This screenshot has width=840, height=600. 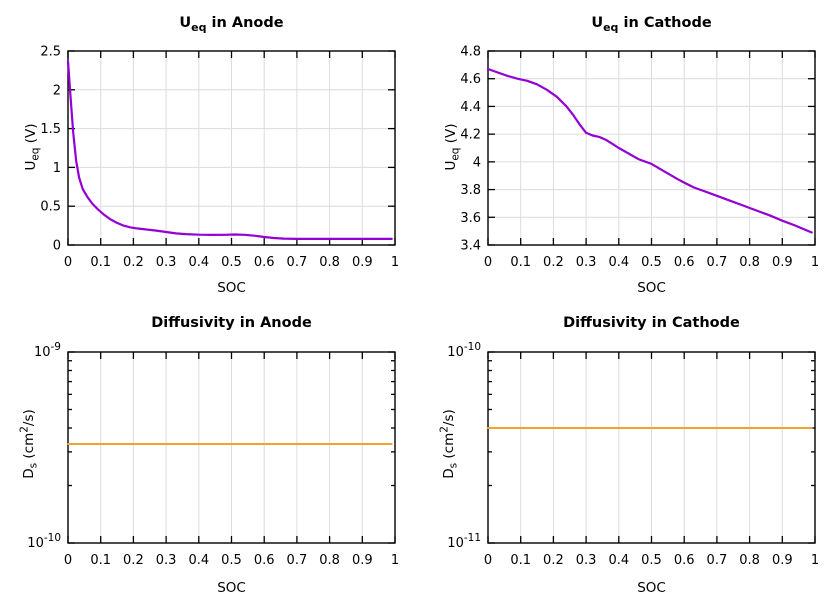 What do you see at coordinates (470, 135) in the screenshot?
I see `svg-text: 4.2` at bounding box center [470, 135].